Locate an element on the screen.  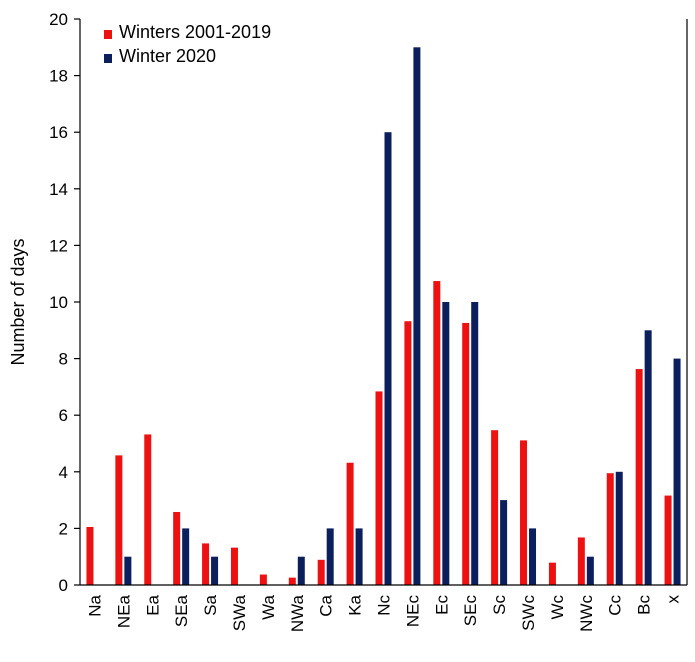
x-tick-label: NWc is located at coordinates (586, 613).